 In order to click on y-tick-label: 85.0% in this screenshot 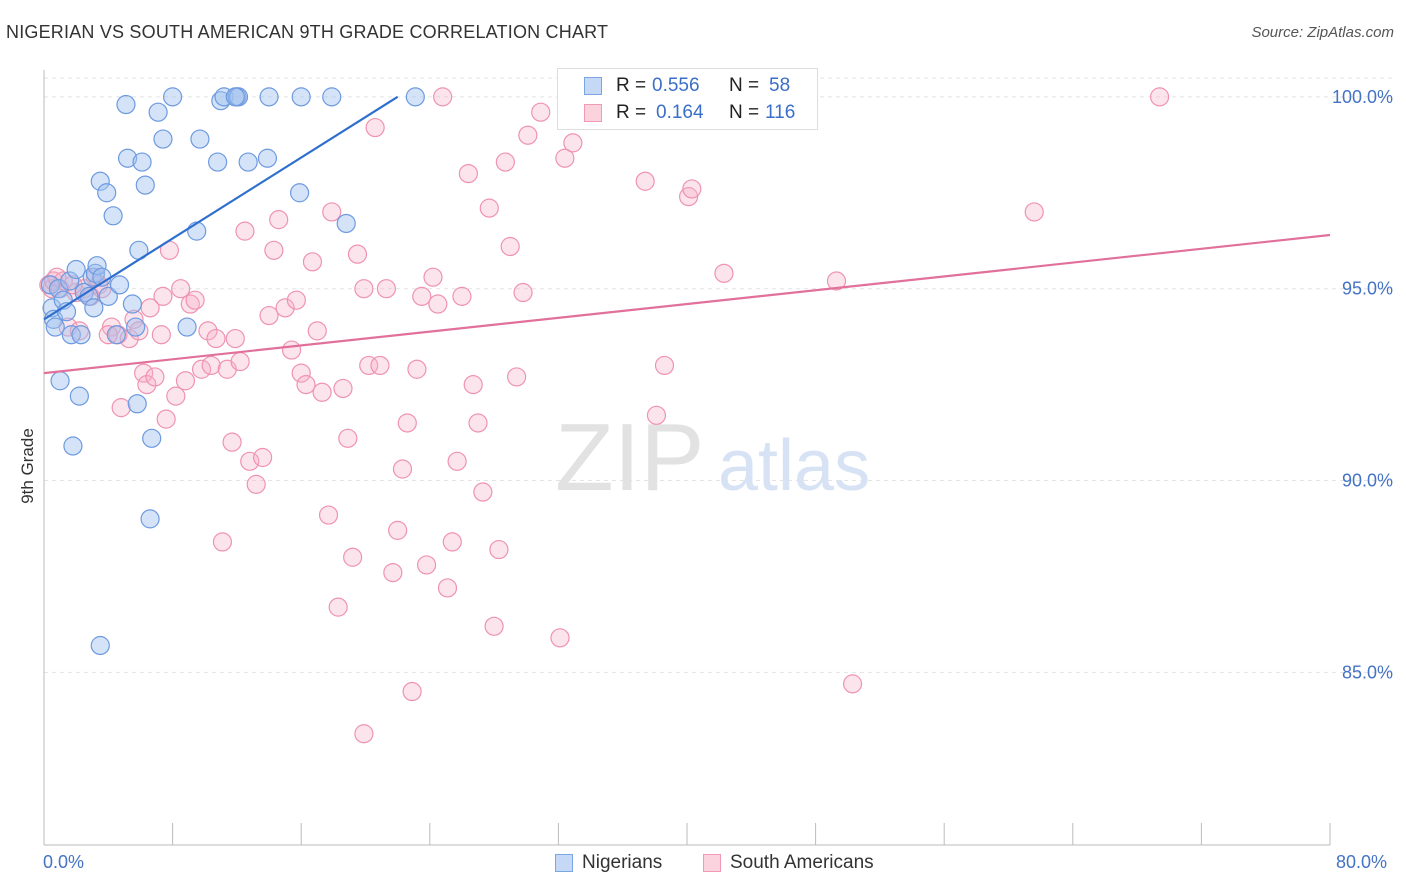, I will do `click(1367, 672)`.